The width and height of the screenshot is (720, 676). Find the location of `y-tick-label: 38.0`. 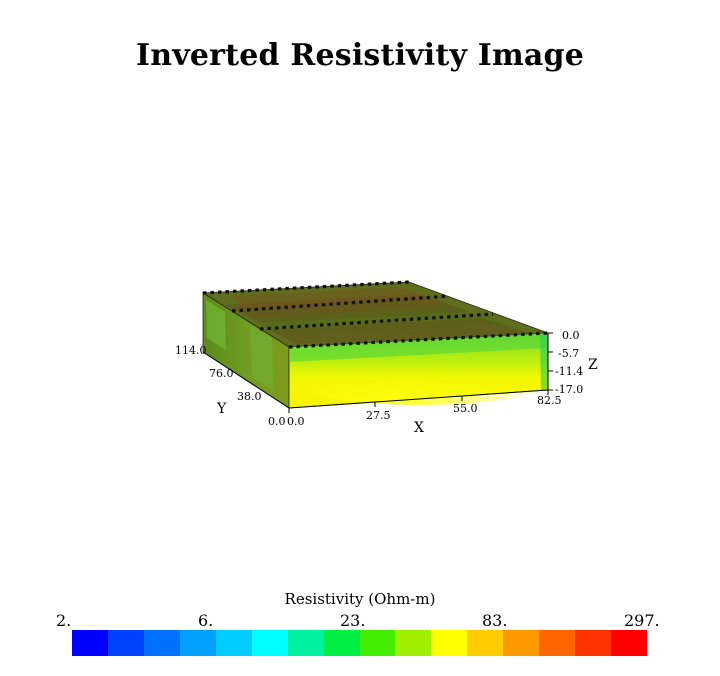

y-tick-label: 38.0 is located at coordinates (249, 396).